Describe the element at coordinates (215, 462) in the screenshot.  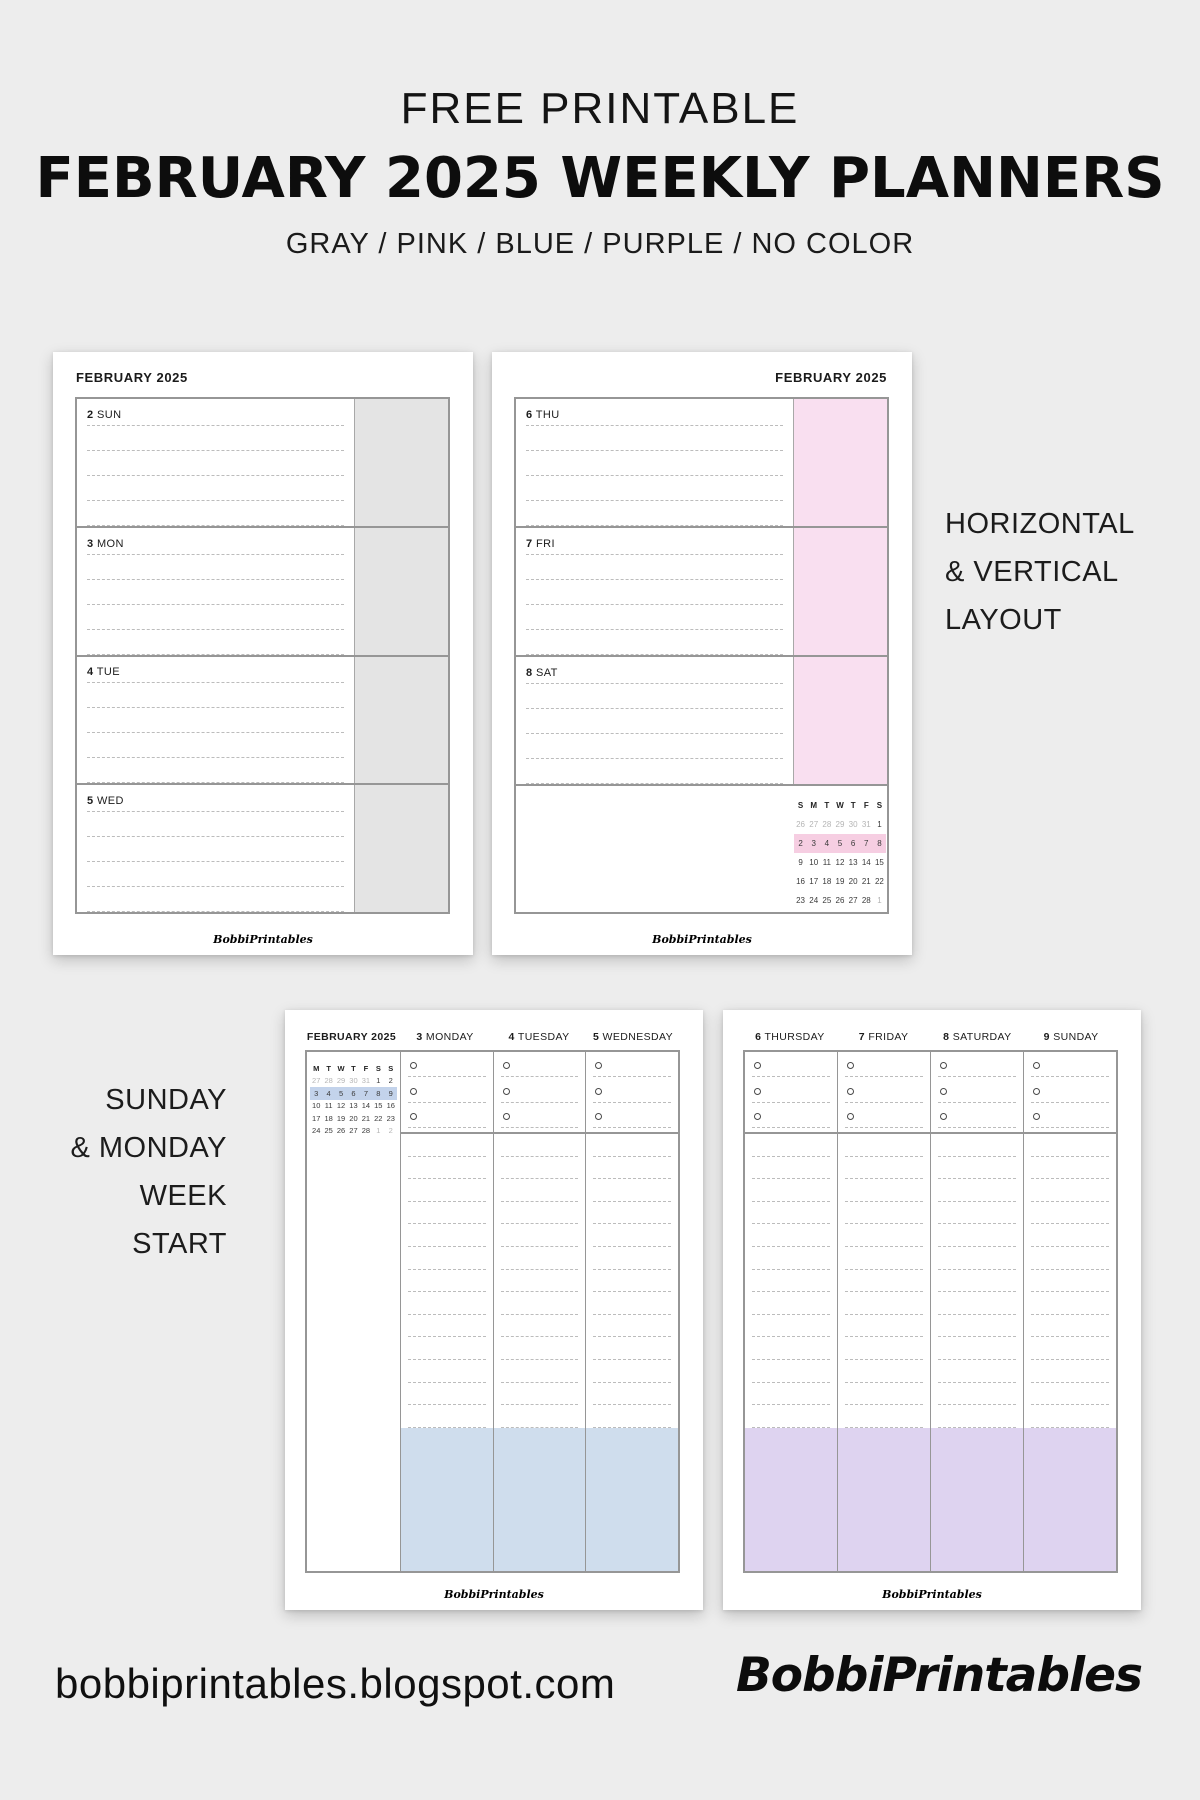
I see `day-notes-cell: 2 SUN` at that location.